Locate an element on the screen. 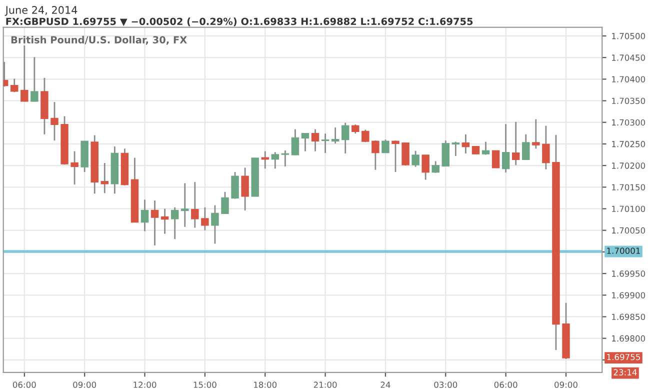 The width and height of the screenshot is (669, 390). chart-title: June 24, 2014 is located at coordinates (41, 11).